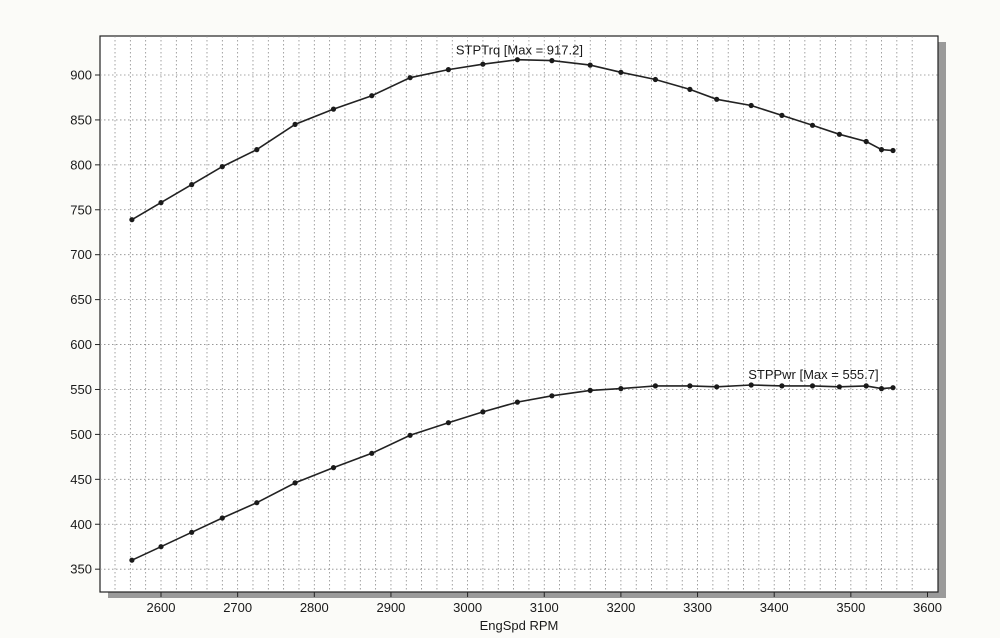  I want to click on x-tick-label: 3300, so click(697, 607).